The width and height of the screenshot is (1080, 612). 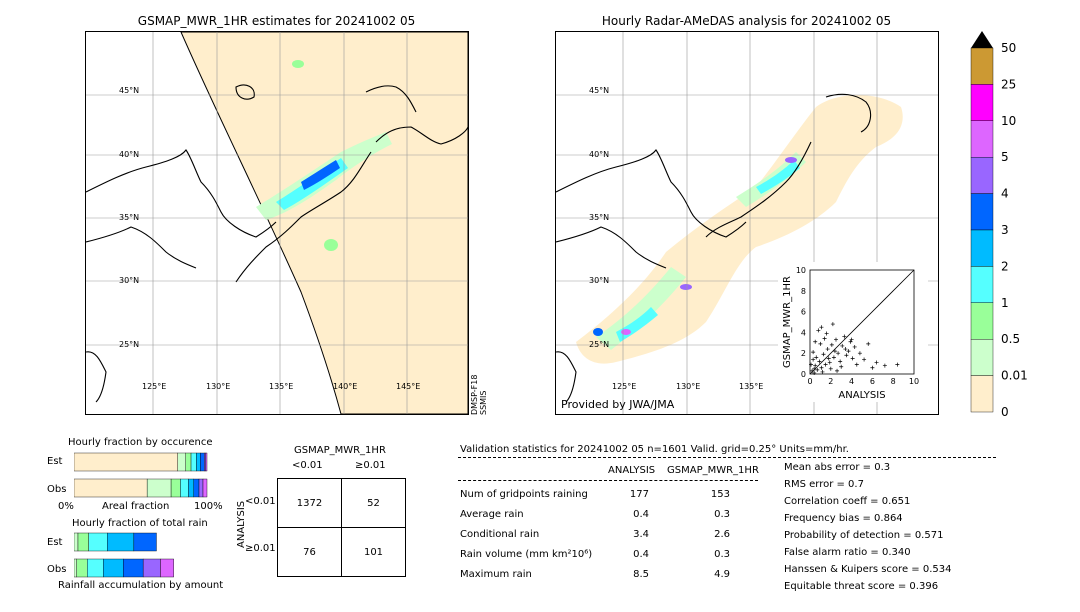 I want to click on validation-score: RMS error = 0.7, so click(x=824, y=484).